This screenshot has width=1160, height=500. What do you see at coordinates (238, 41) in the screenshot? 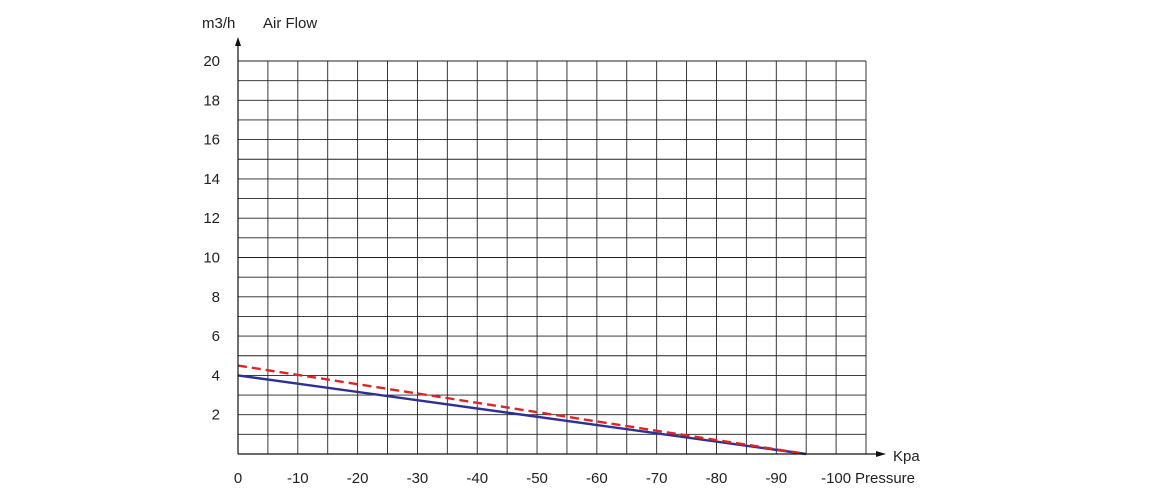
I see `y-axis-arrow` at bounding box center [238, 41].